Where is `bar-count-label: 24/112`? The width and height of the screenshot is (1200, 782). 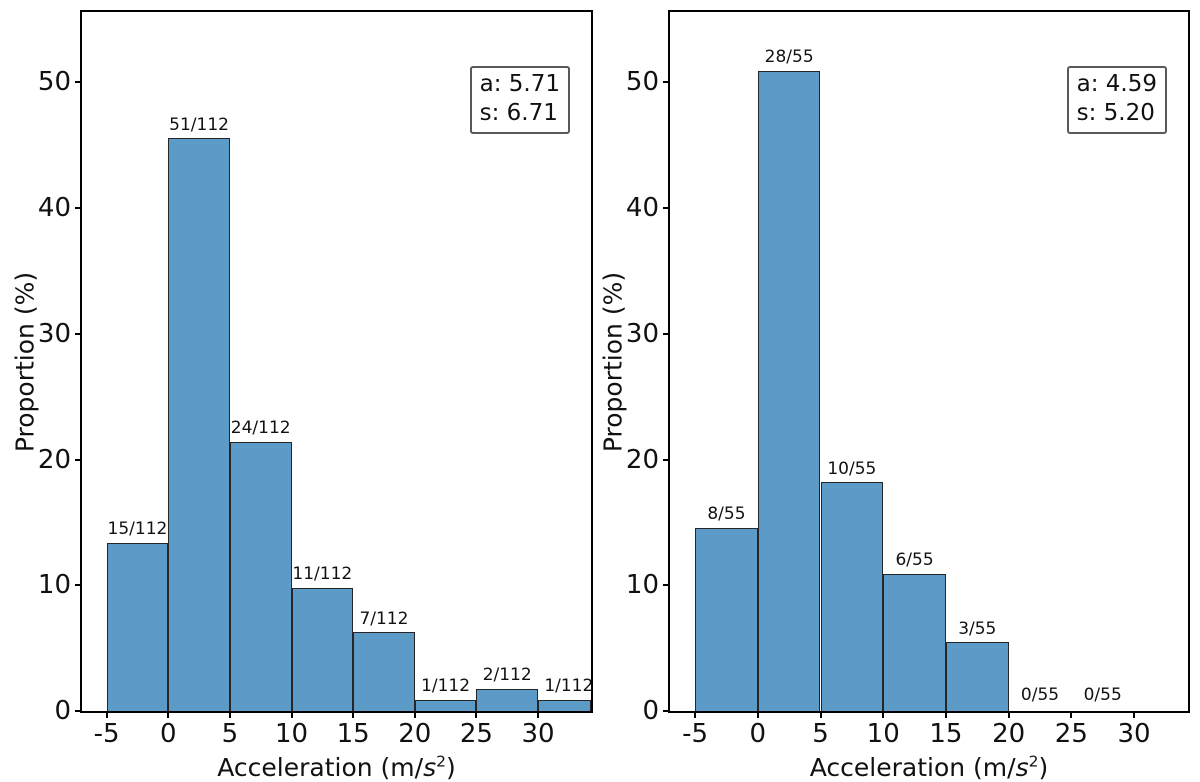
bar-count-label: 24/112 is located at coordinates (260, 427).